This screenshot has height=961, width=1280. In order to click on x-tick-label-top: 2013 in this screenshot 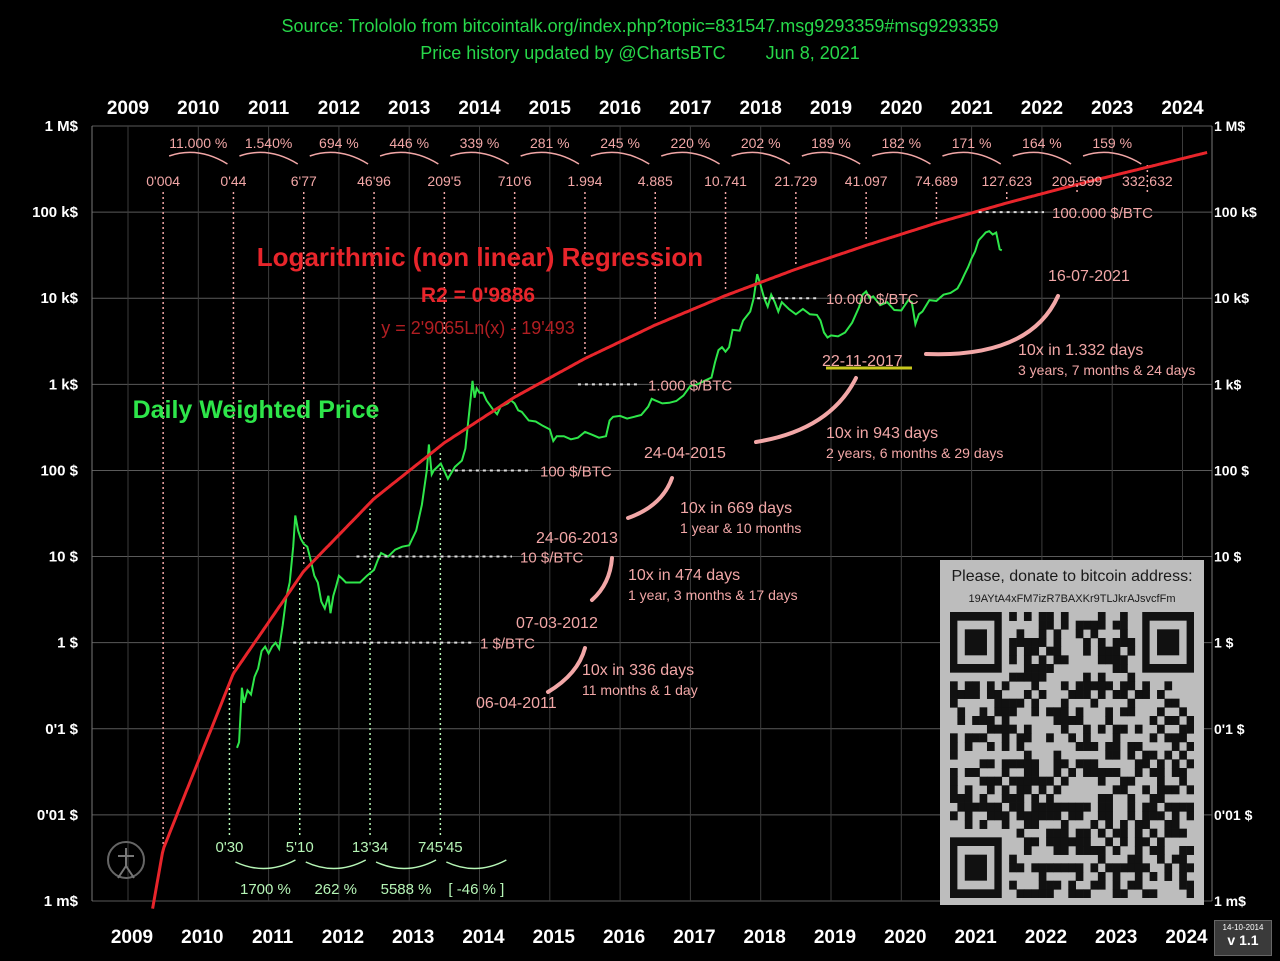, I will do `click(409, 108)`.